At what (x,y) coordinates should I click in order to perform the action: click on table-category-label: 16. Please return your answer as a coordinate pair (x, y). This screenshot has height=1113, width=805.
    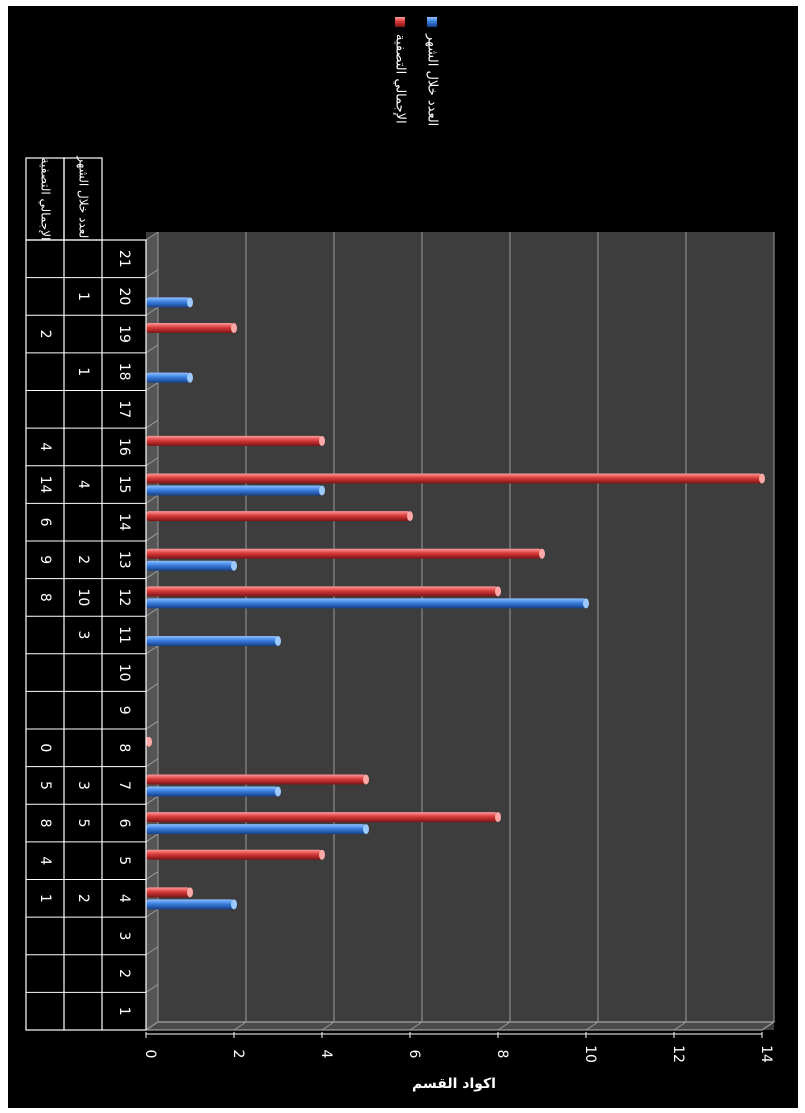
    Looking at the image, I should click on (124, 447).